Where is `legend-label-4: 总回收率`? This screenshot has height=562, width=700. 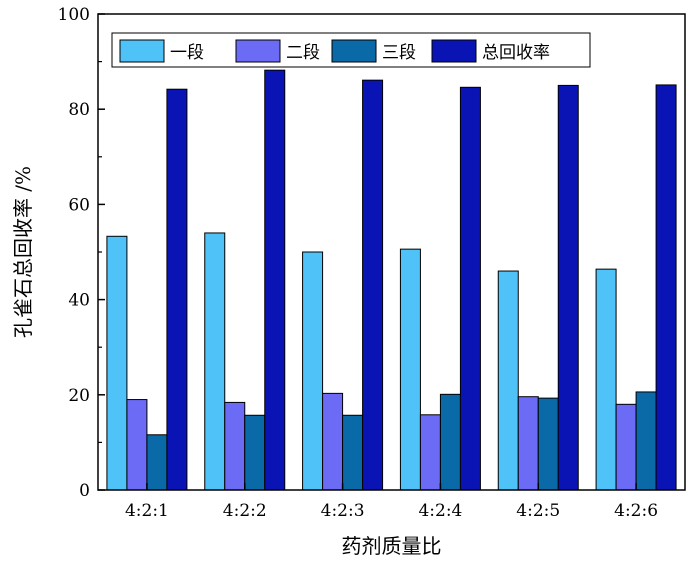
legend-label-4: 总回收率 is located at coordinates (516, 53).